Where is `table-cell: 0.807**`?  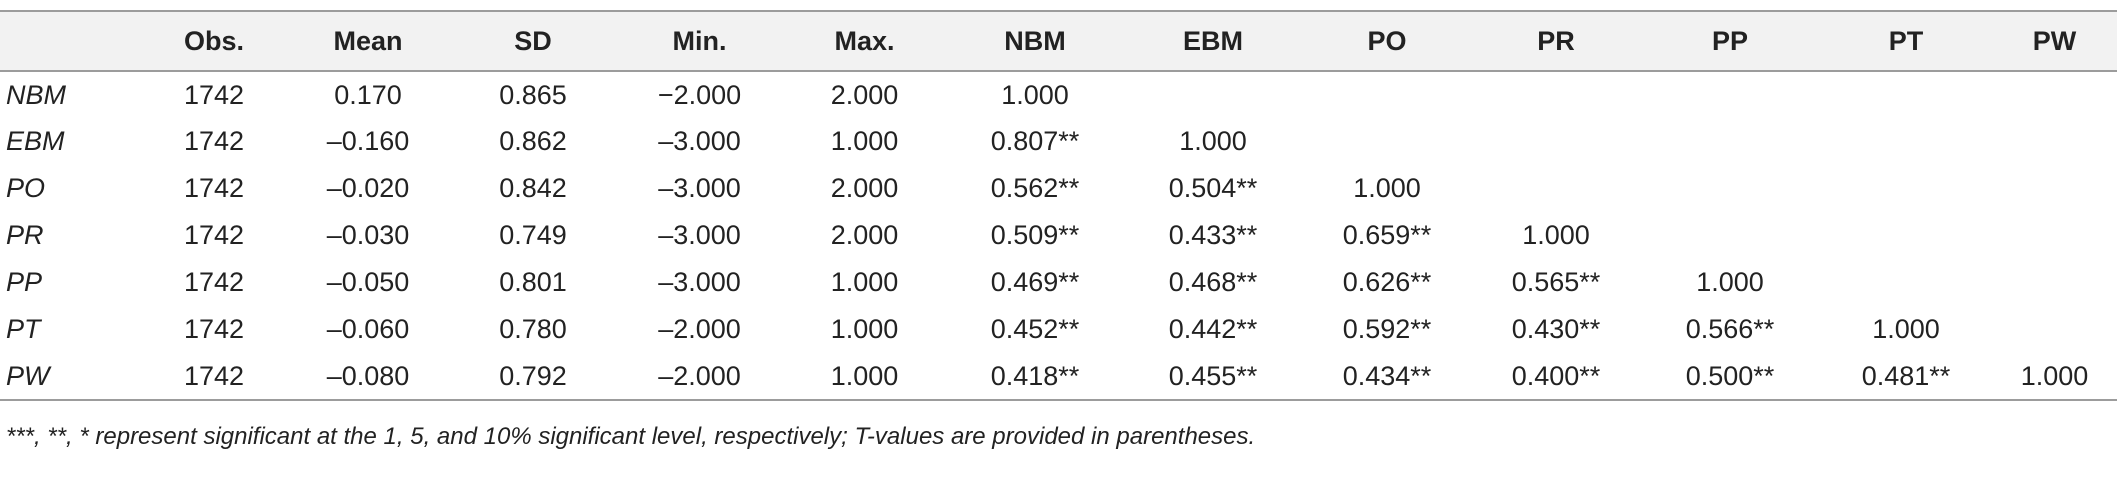
table-cell: 0.807** is located at coordinates (1035, 141).